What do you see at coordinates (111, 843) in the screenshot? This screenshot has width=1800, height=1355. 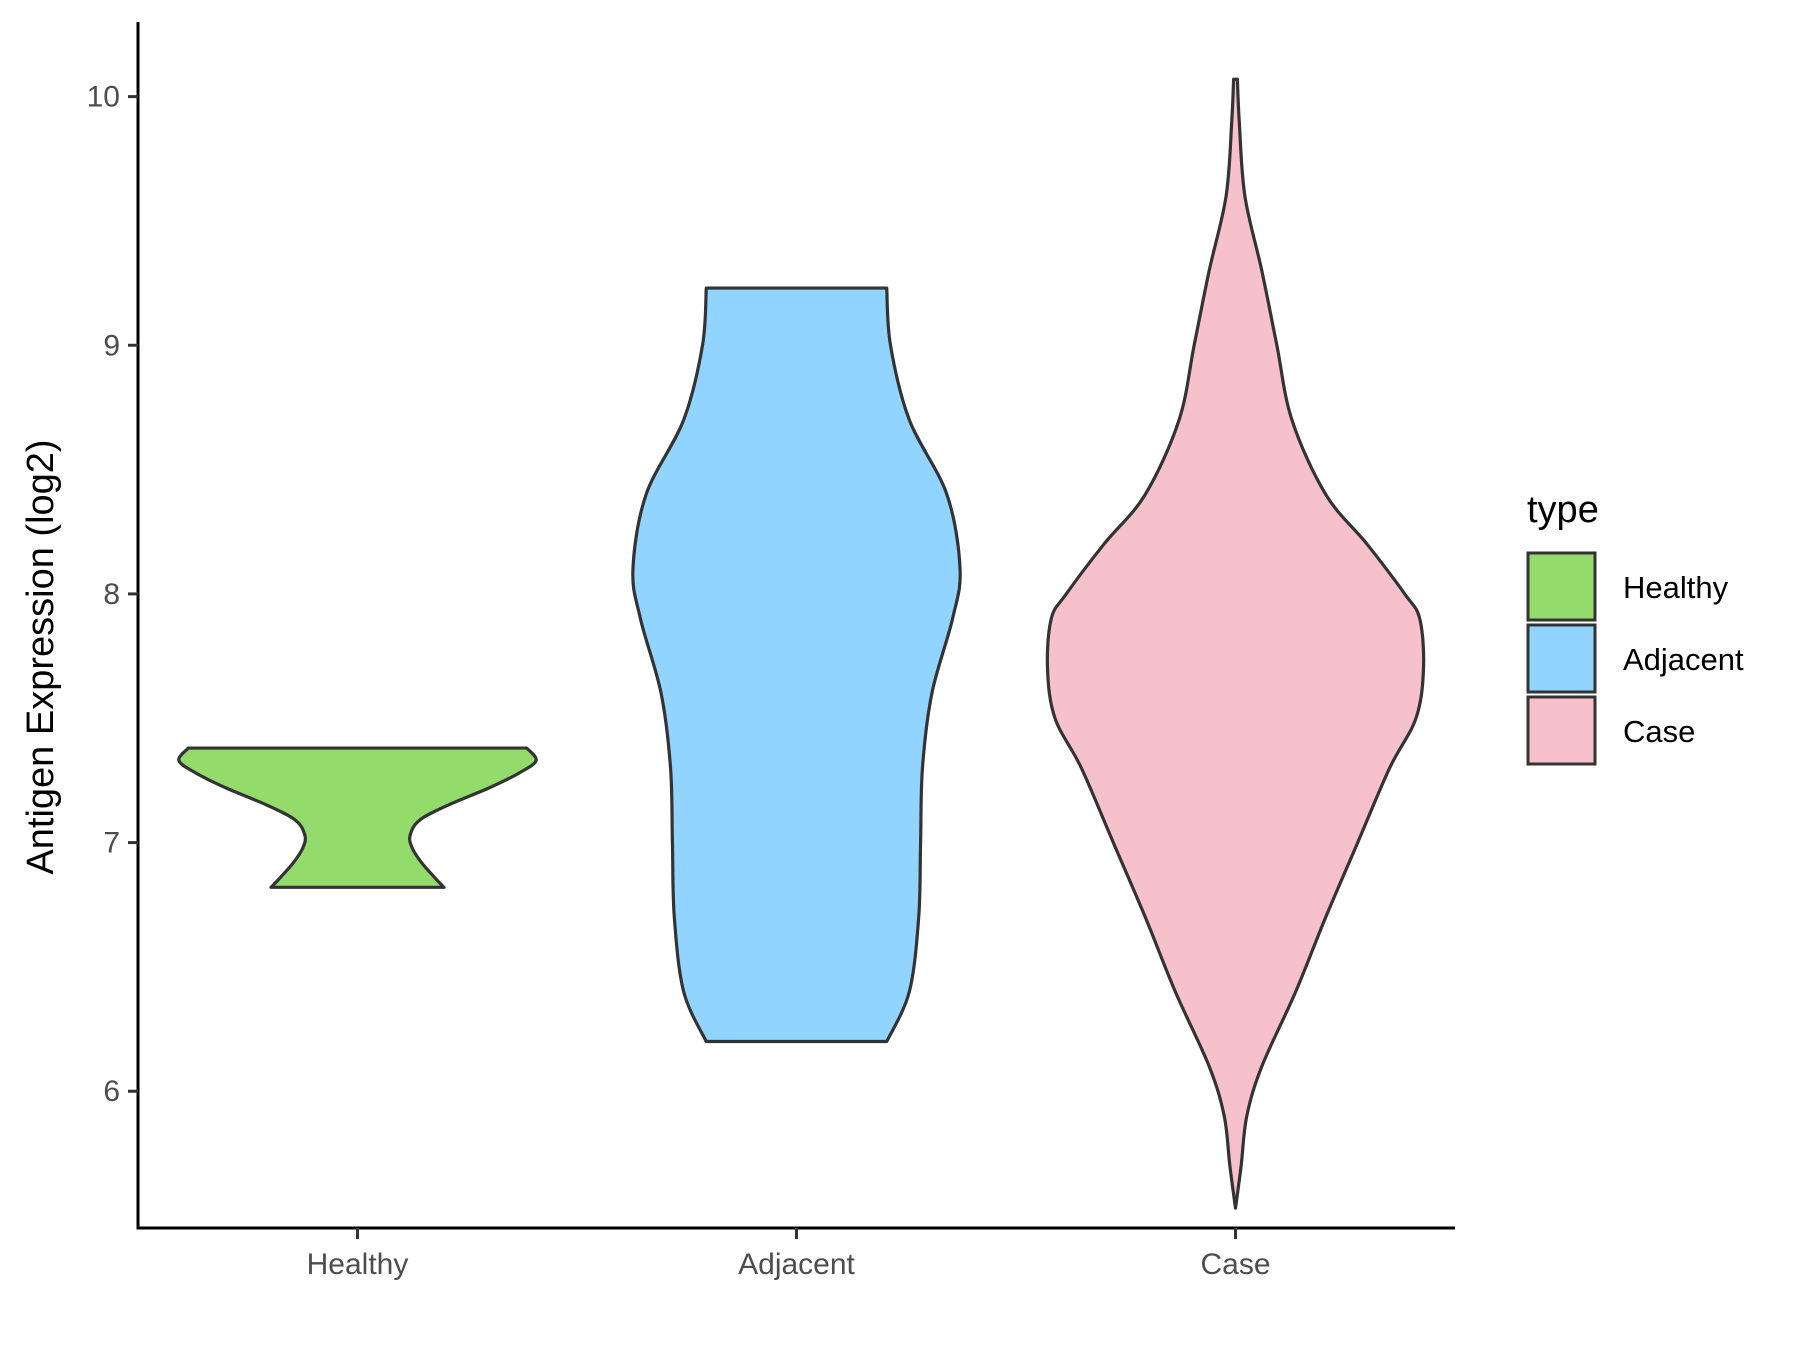 I see `y-tick-label: 7` at bounding box center [111, 843].